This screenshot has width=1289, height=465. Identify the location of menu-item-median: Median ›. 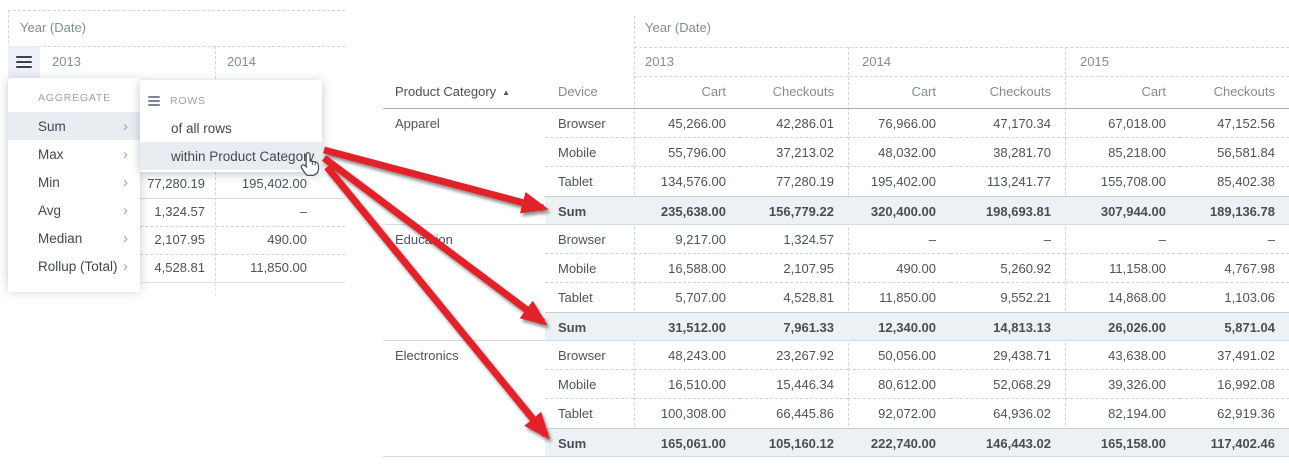
(83, 238).